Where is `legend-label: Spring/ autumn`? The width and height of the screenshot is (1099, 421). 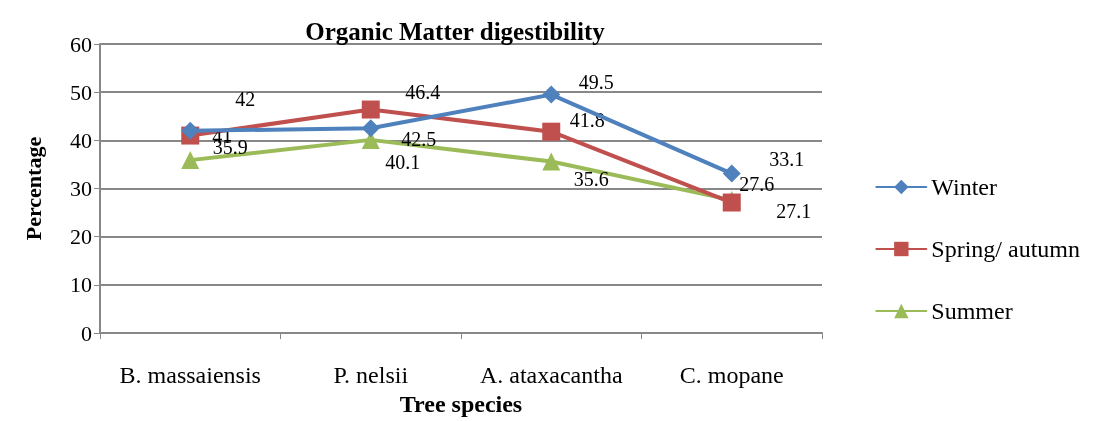
legend-label: Spring/ autumn is located at coordinates (1006, 249).